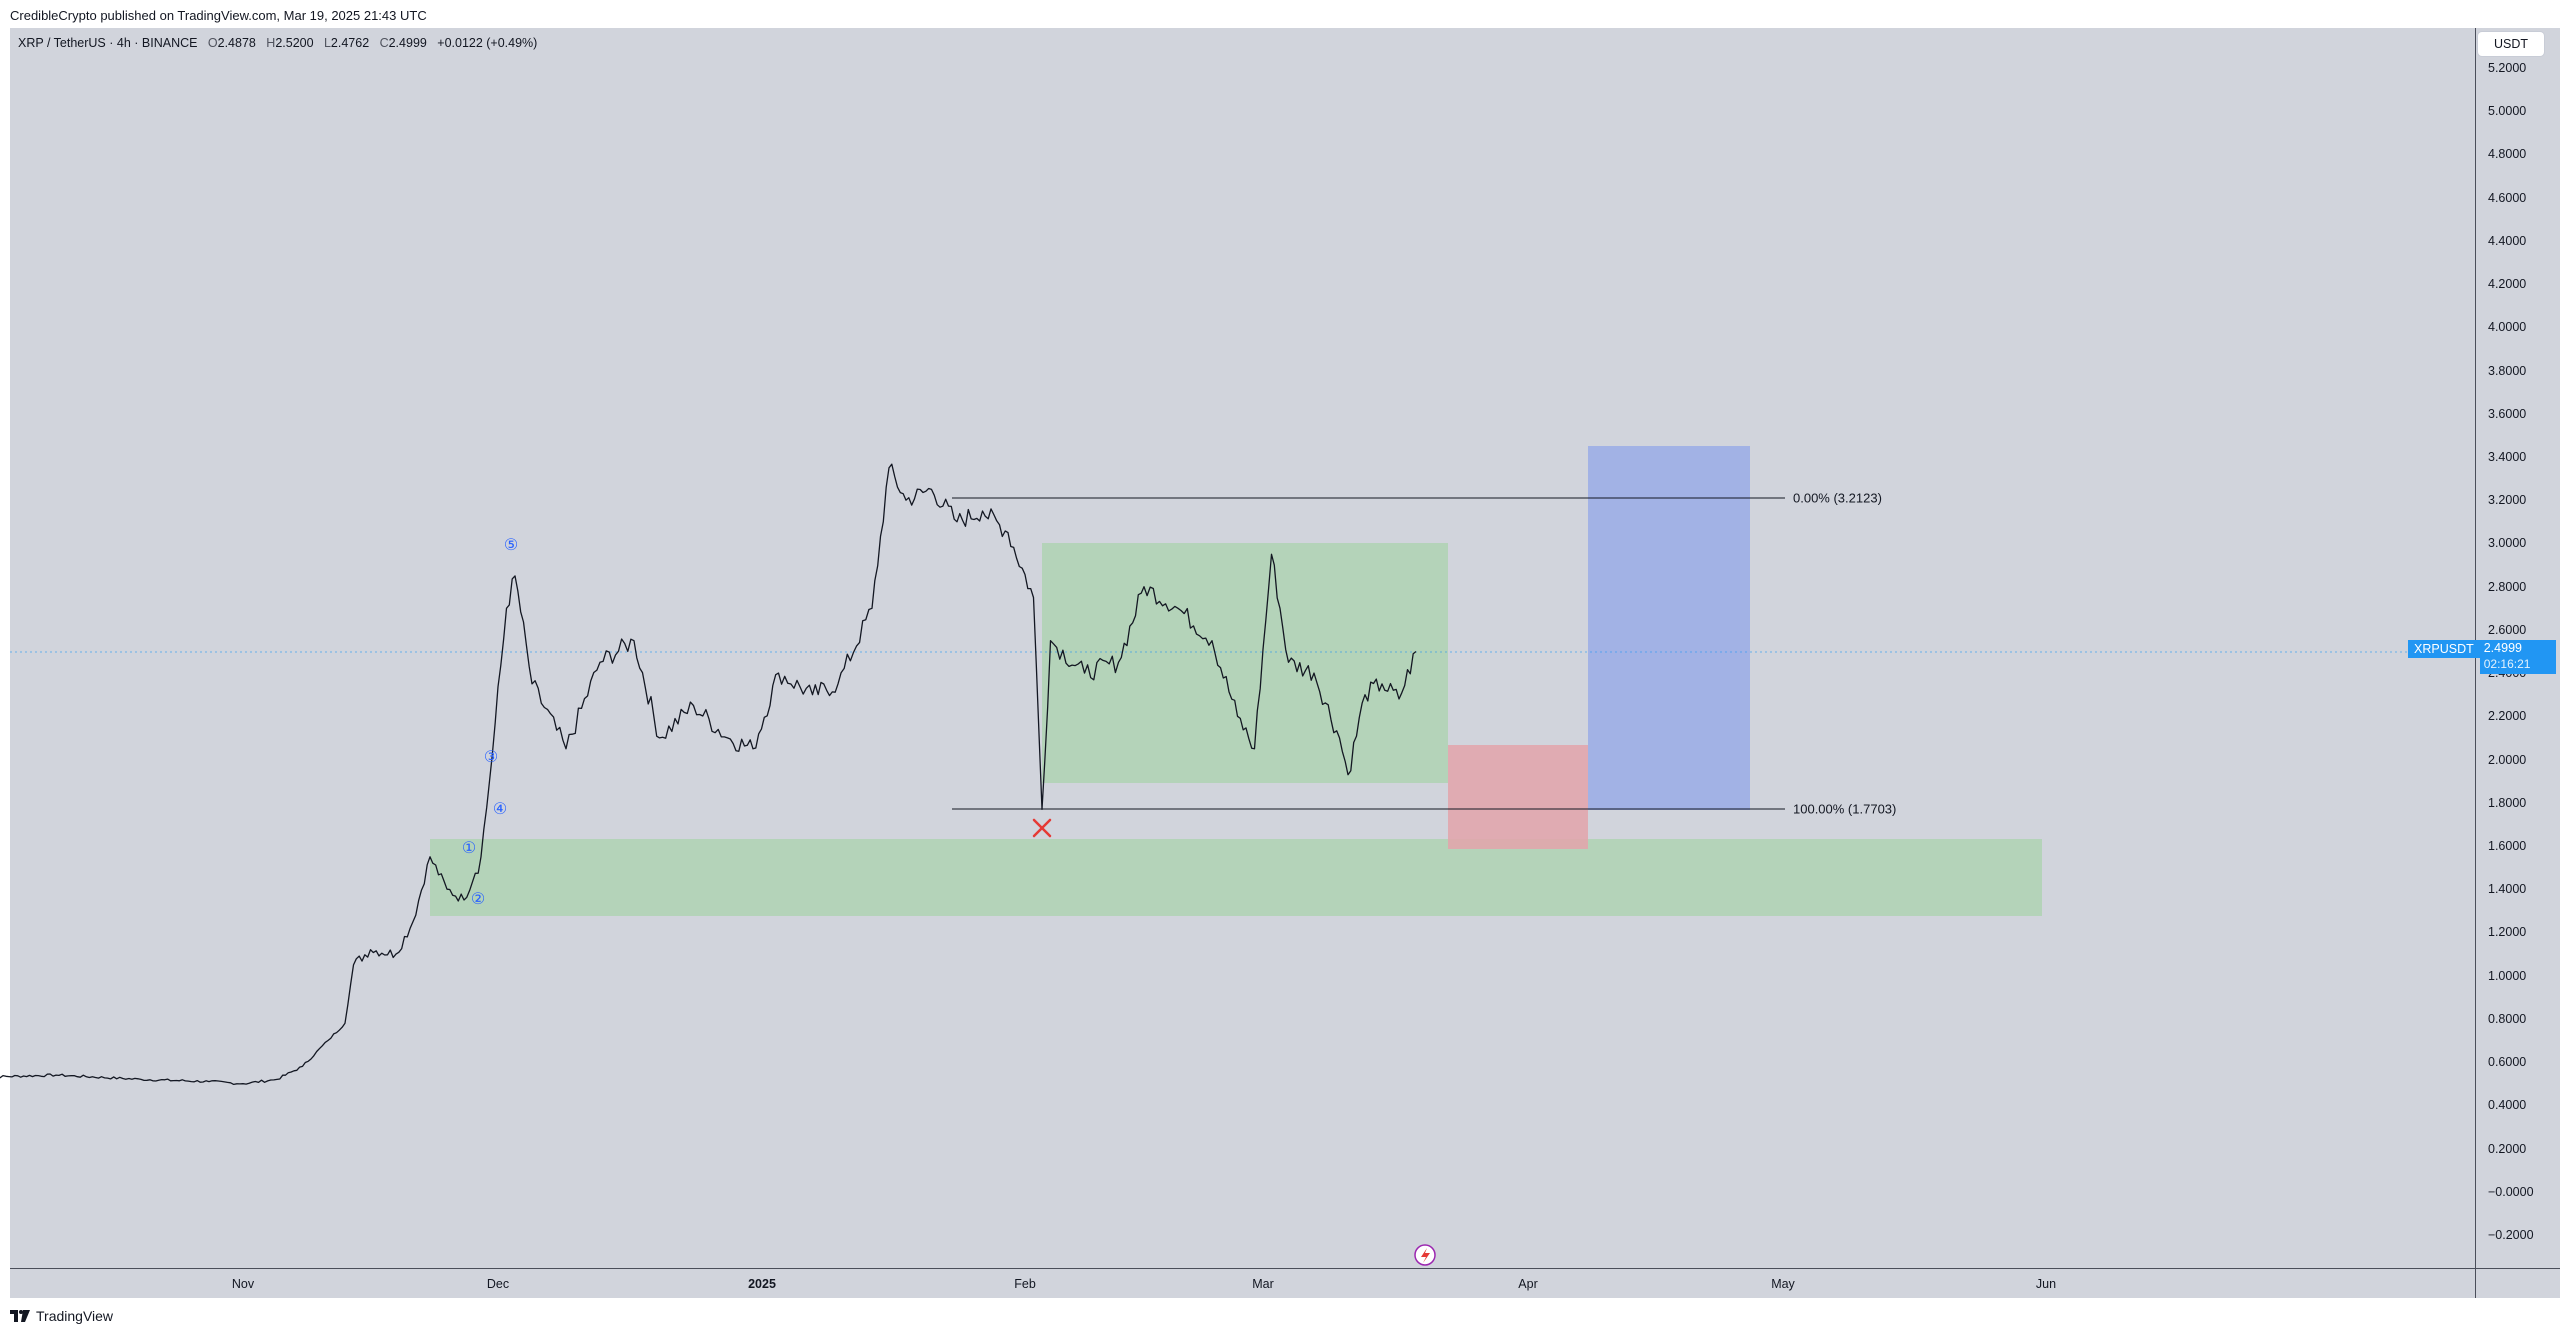  Describe the element at coordinates (1280, 1316) in the screenshot. I see `footer: TradingView` at that location.